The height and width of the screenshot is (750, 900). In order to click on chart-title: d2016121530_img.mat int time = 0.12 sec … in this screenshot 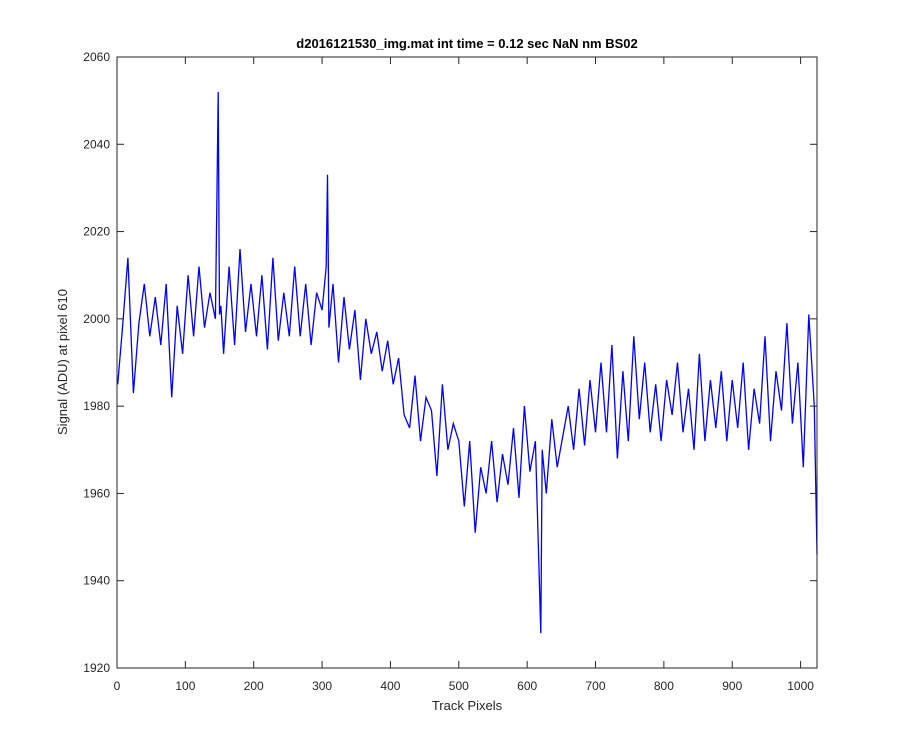, I will do `click(466, 43)`.